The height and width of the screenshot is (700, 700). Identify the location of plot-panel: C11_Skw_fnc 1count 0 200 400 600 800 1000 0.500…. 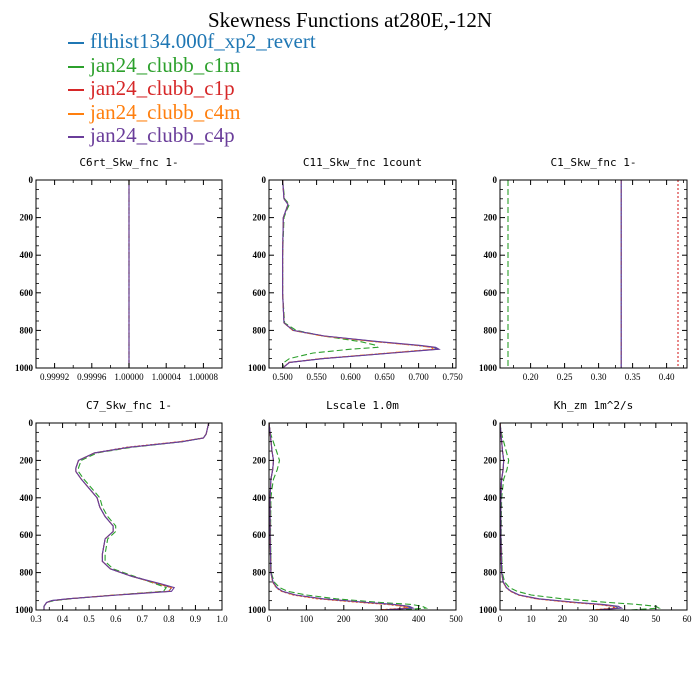
(355, 269).